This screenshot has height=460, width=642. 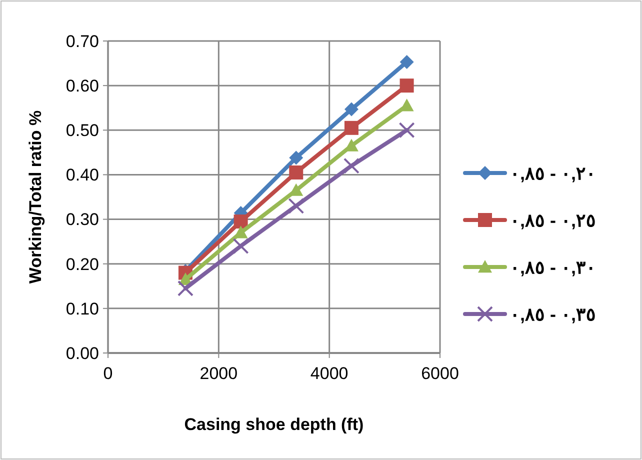 I want to click on legend-label: ٠,٨٥ - ٠,٢٥, so click(x=553, y=220).